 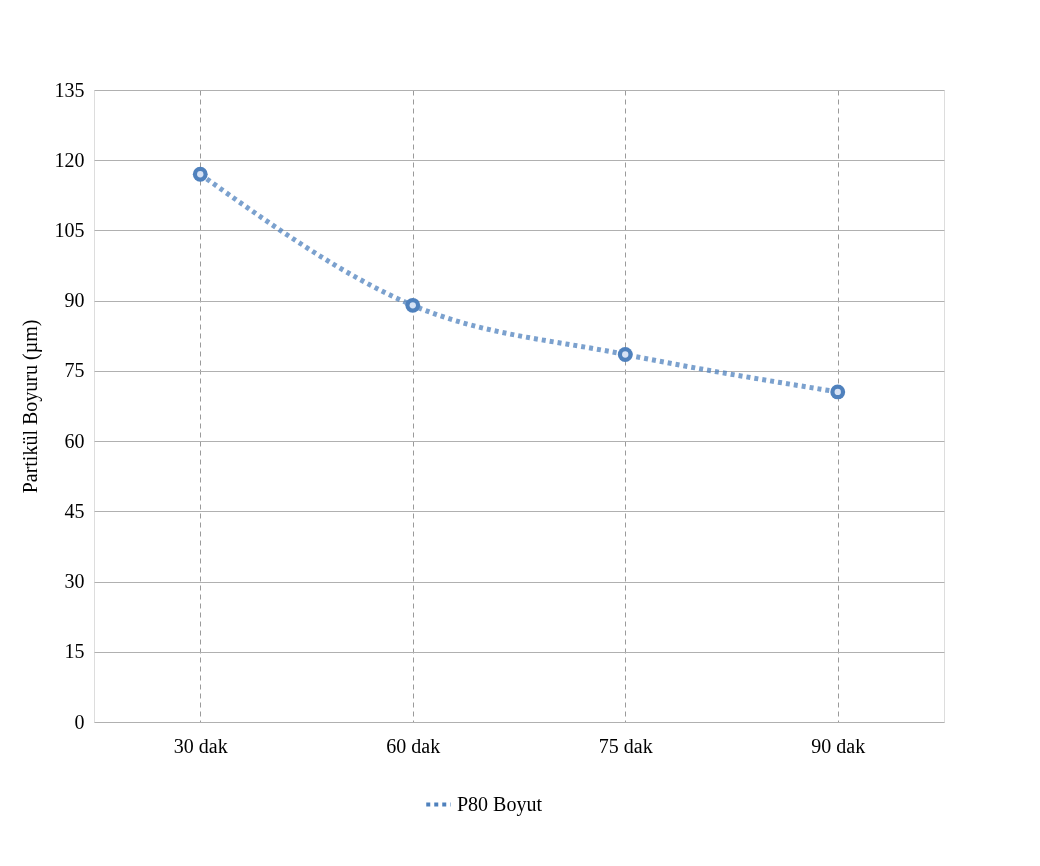 I want to click on y-tick-label: 120, so click(x=69, y=159).